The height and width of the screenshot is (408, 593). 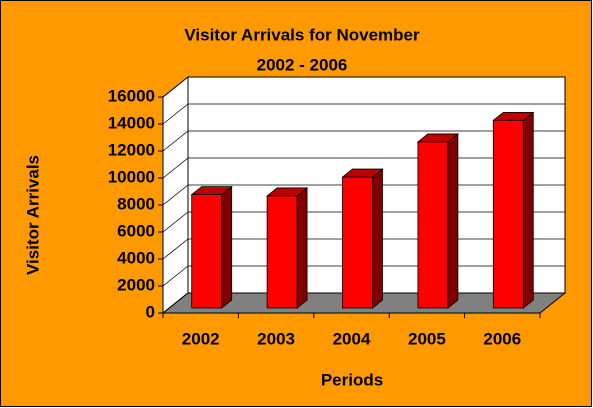 I want to click on x-tick-label: 2006, so click(x=502, y=338).